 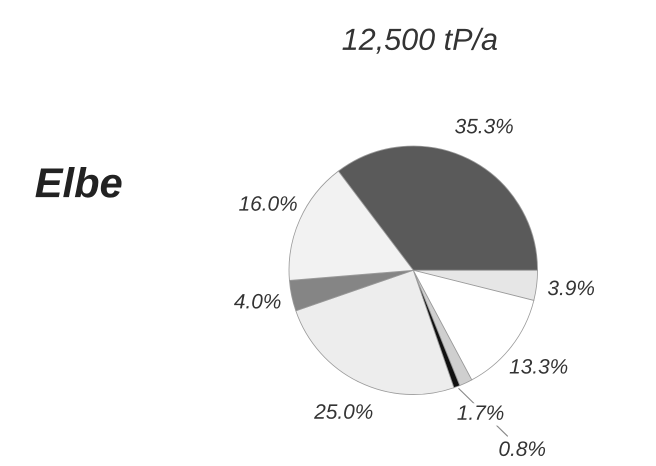 What do you see at coordinates (484, 126) in the screenshot?
I see `data-label: 35.3%` at bounding box center [484, 126].